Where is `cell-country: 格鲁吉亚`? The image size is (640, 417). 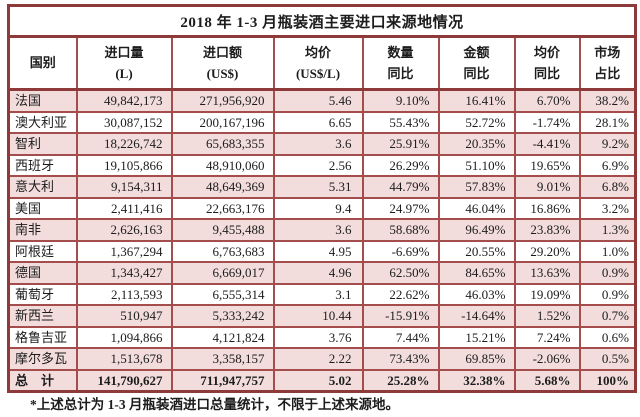
cell-country: 格鲁吉亚 is located at coordinates (42, 337).